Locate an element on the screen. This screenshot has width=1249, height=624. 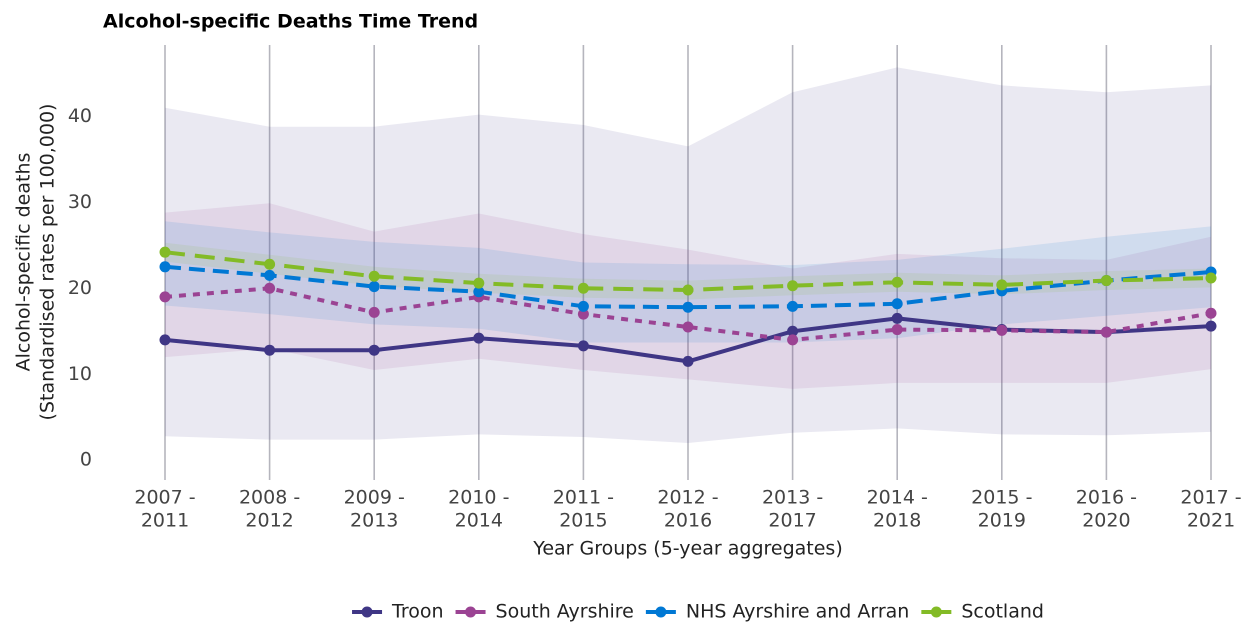
x-tick-label: 2015 is located at coordinates (583, 521).